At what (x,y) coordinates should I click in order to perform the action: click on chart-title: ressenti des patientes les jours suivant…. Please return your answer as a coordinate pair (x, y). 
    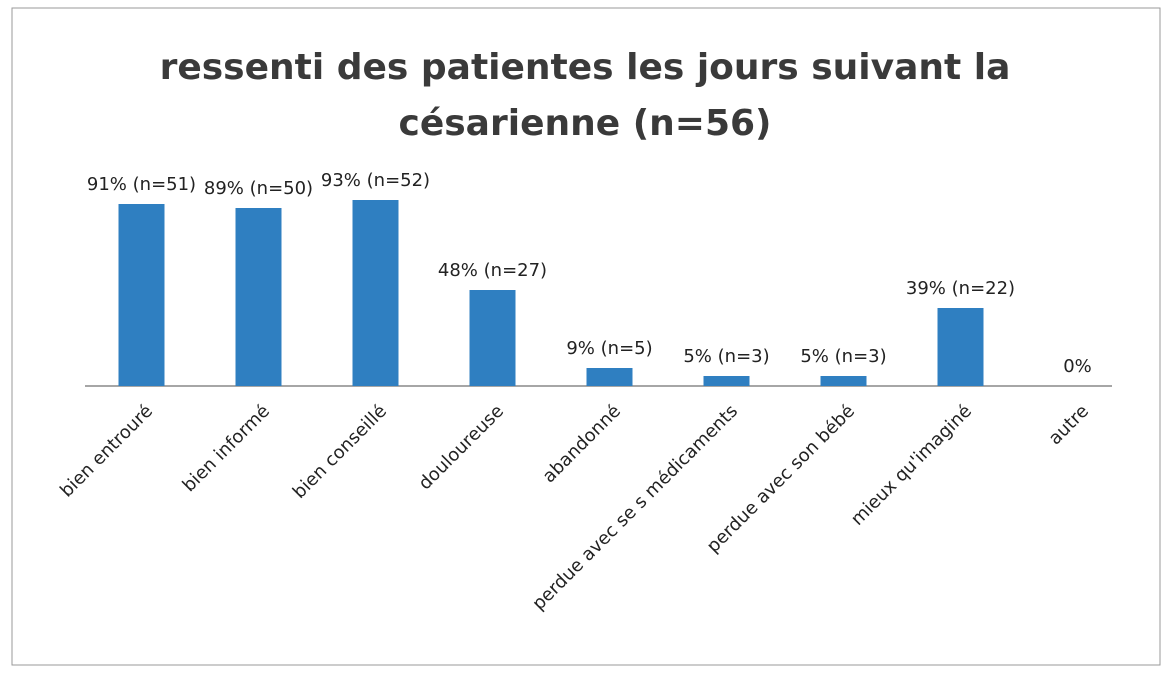
    Looking at the image, I should click on (585, 95).